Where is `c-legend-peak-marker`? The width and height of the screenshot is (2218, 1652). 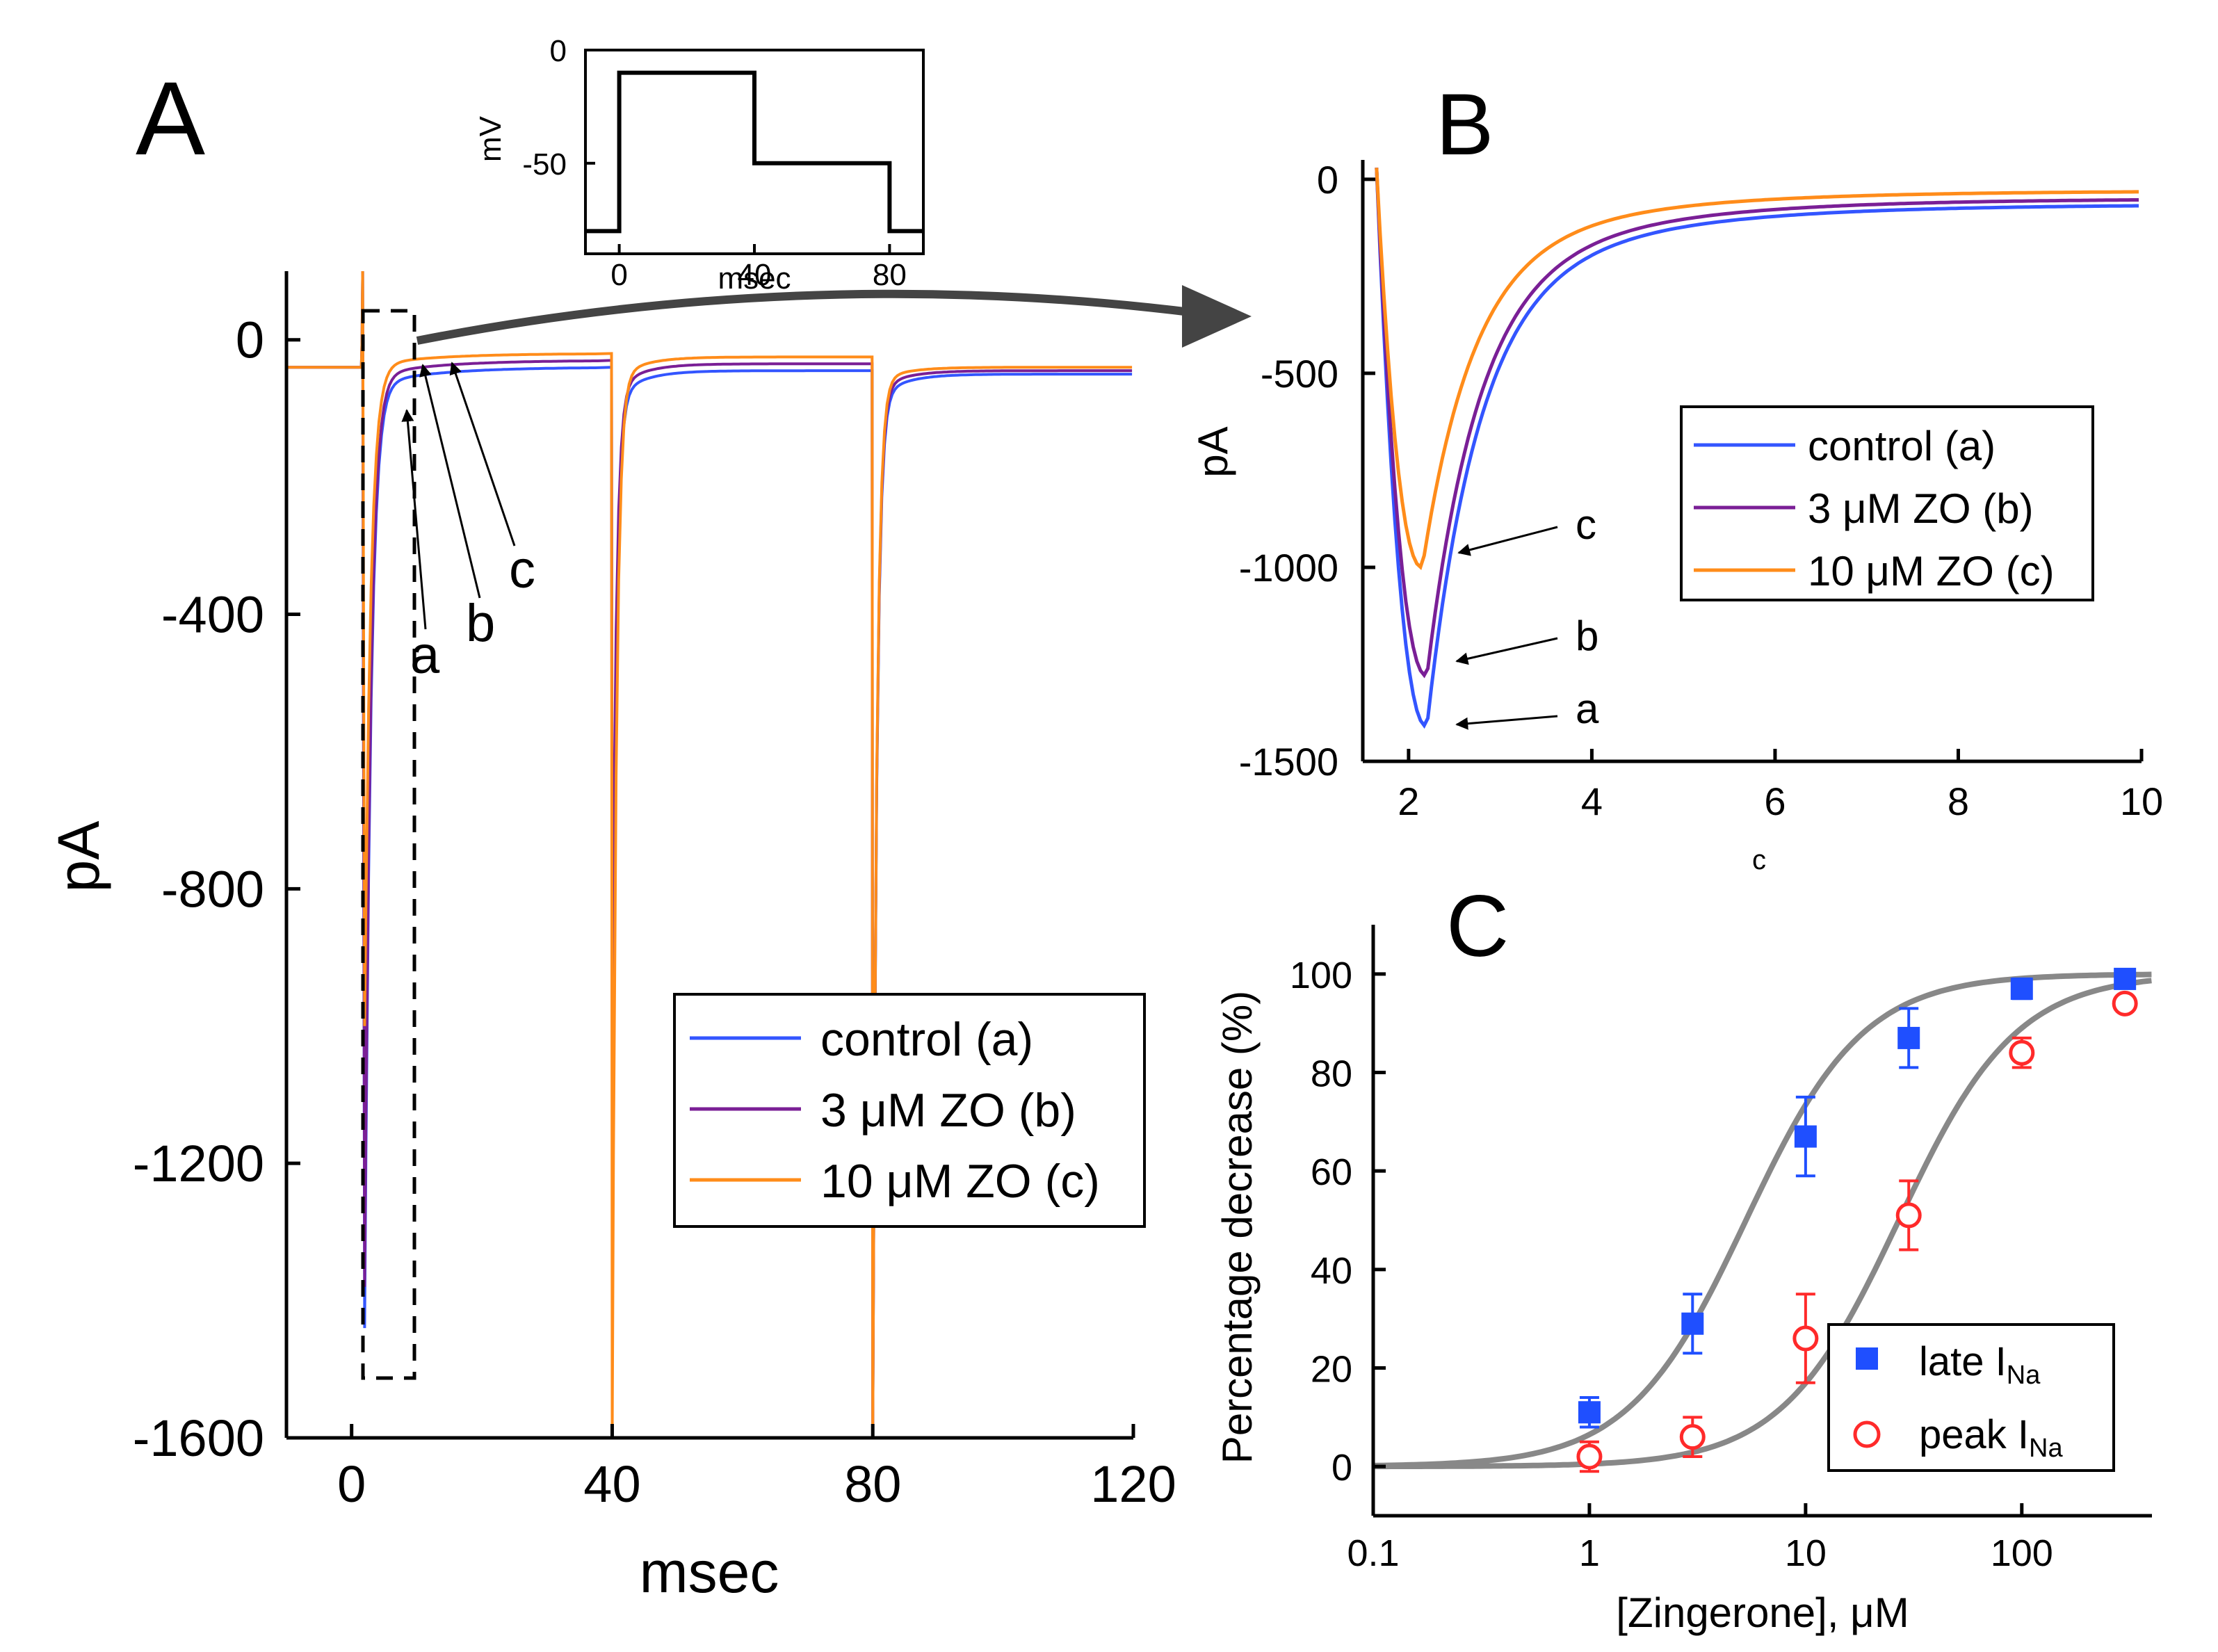 c-legend-peak-marker is located at coordinates (1867, 1434).